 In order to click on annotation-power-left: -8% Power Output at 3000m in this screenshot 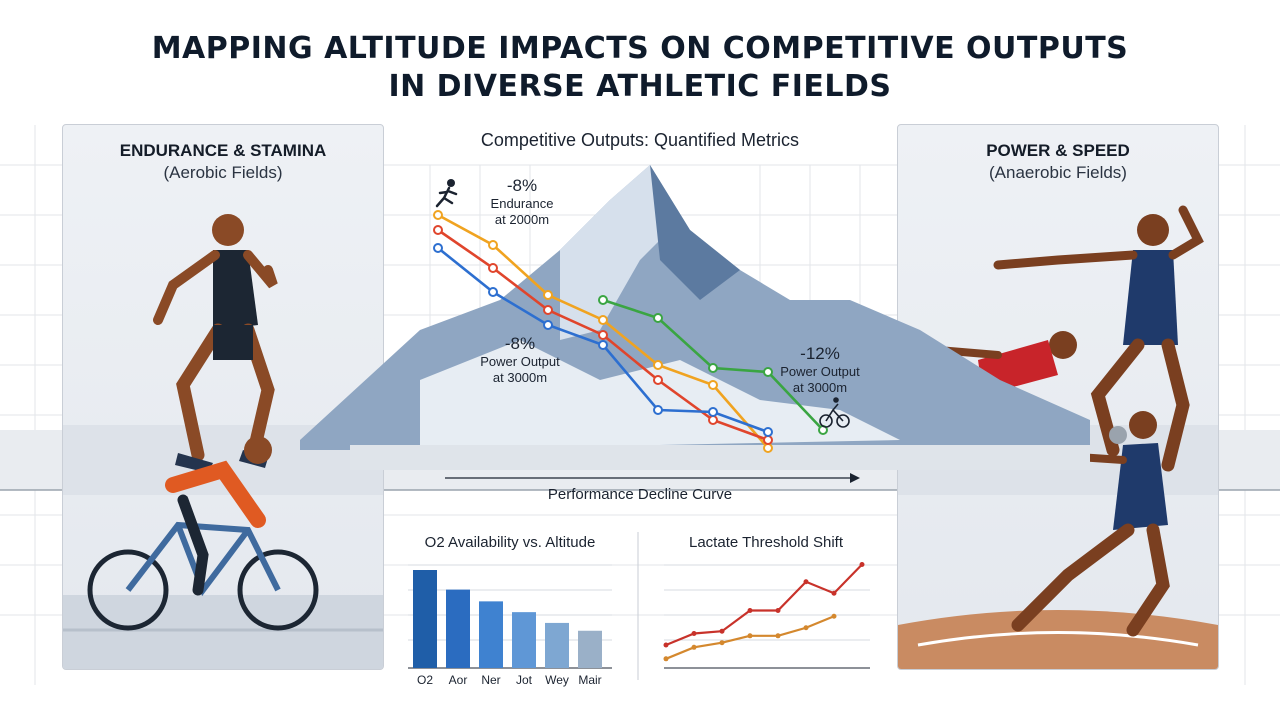, I will do `click(520, 360)`.